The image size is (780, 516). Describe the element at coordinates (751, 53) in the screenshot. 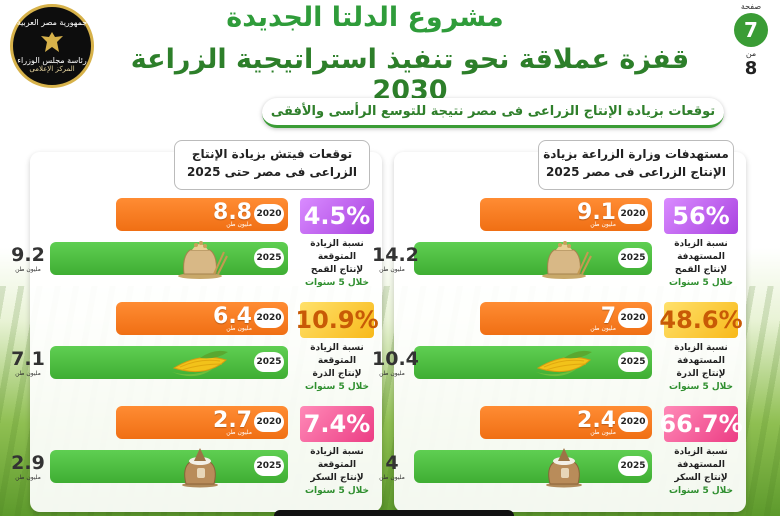

I see `of-label: من` at that location.